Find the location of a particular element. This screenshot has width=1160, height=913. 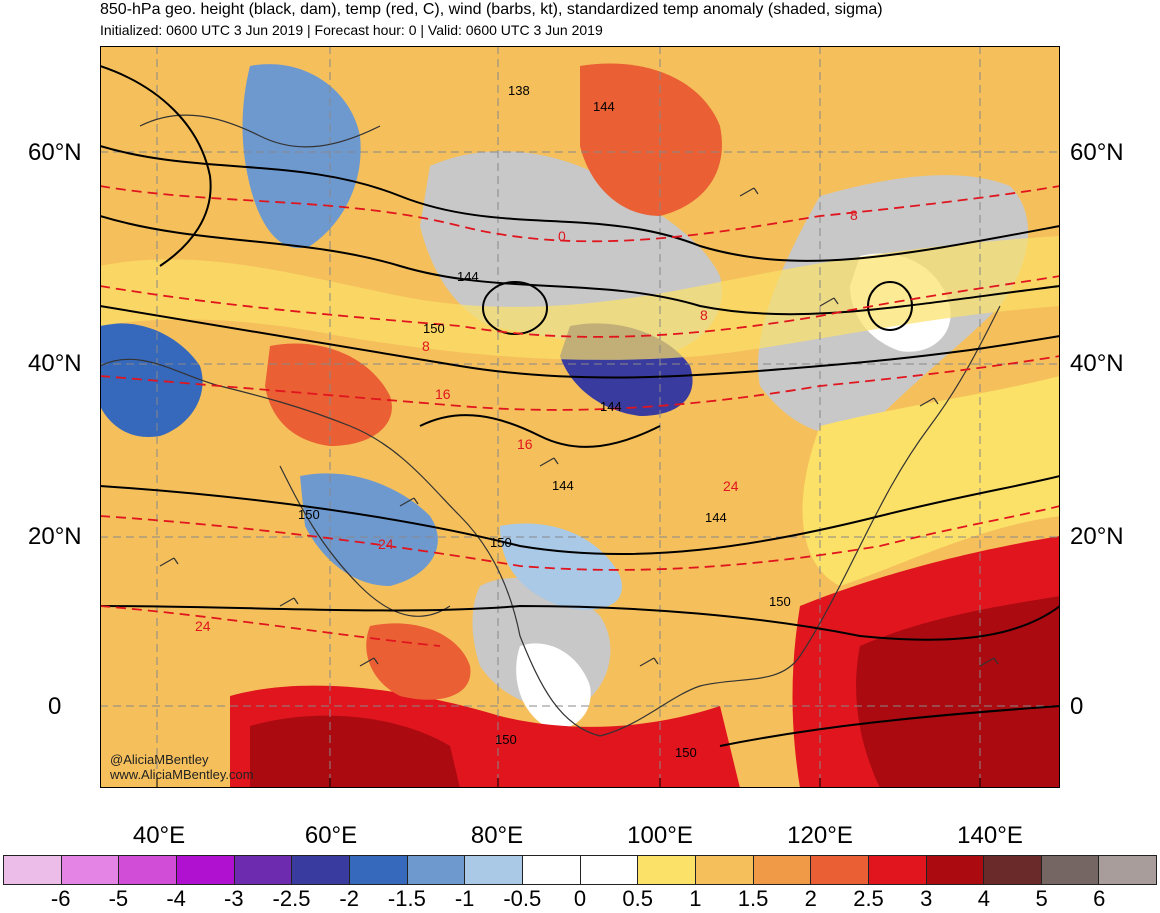

lon-label: 80°E is located at coordinates (497, 835).